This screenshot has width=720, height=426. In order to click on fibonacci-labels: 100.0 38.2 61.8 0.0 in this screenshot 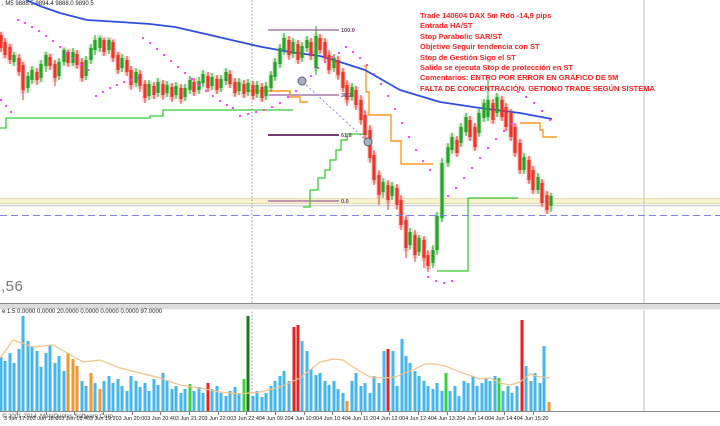, I will do `click(348, 116)`.